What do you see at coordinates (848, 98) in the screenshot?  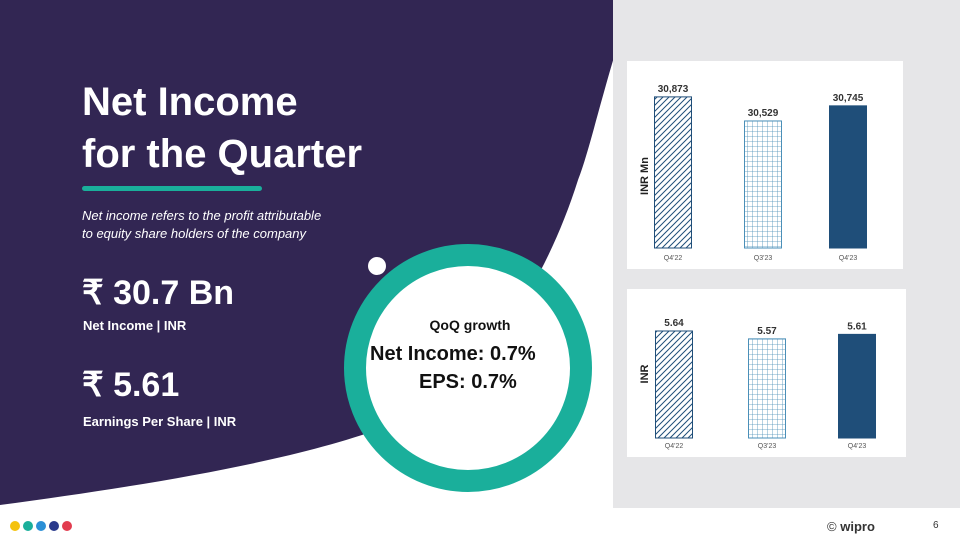 I see `data-label: 30,745` at bounding box center [848, 98].